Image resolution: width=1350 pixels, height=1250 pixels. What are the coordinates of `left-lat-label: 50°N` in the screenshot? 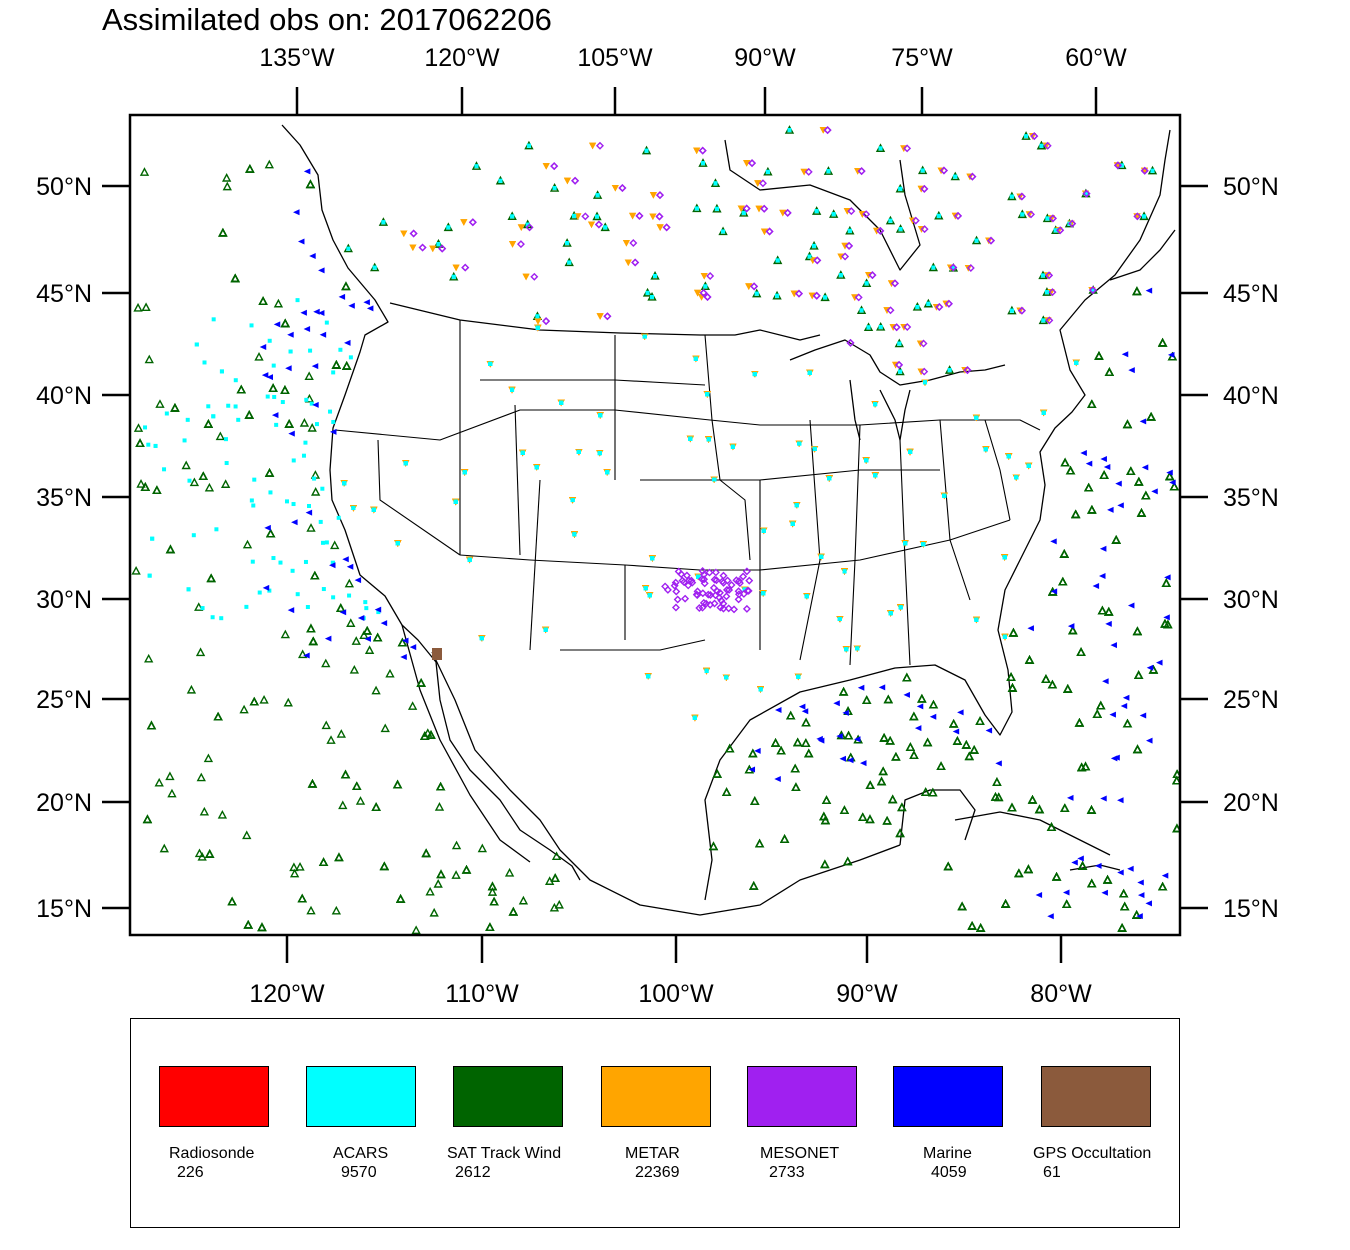 It's located at (64, 187).